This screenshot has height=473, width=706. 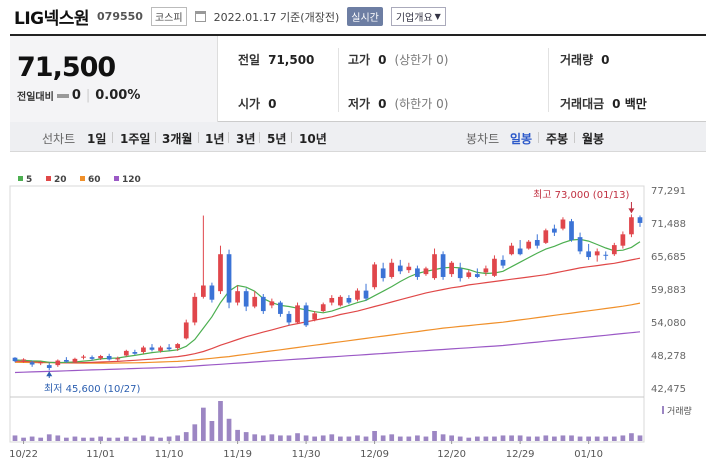 I want to click on period-1d: 1일, so click(x=97, y=139).